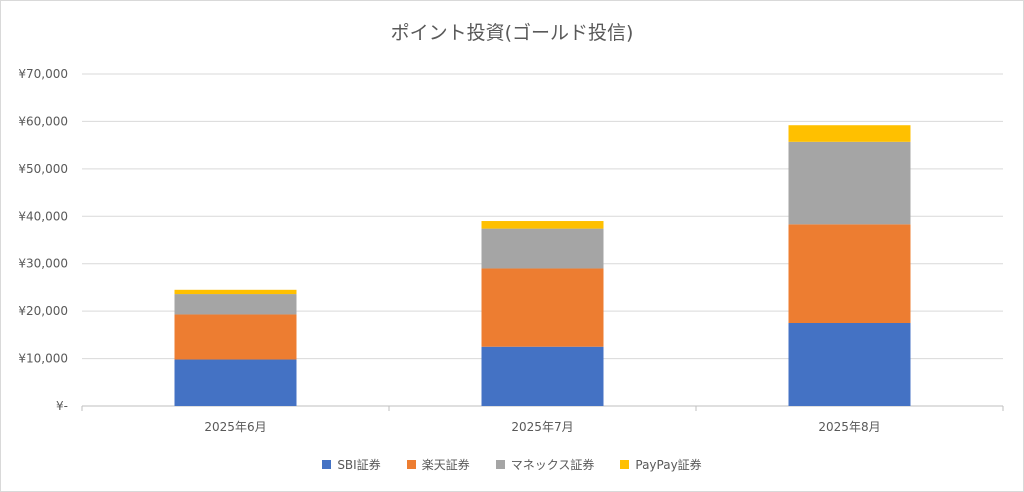 The height and width of the screenshot is (492, 1024). I want to click on x-tick-label: 2025年8月, so click(849, 427).